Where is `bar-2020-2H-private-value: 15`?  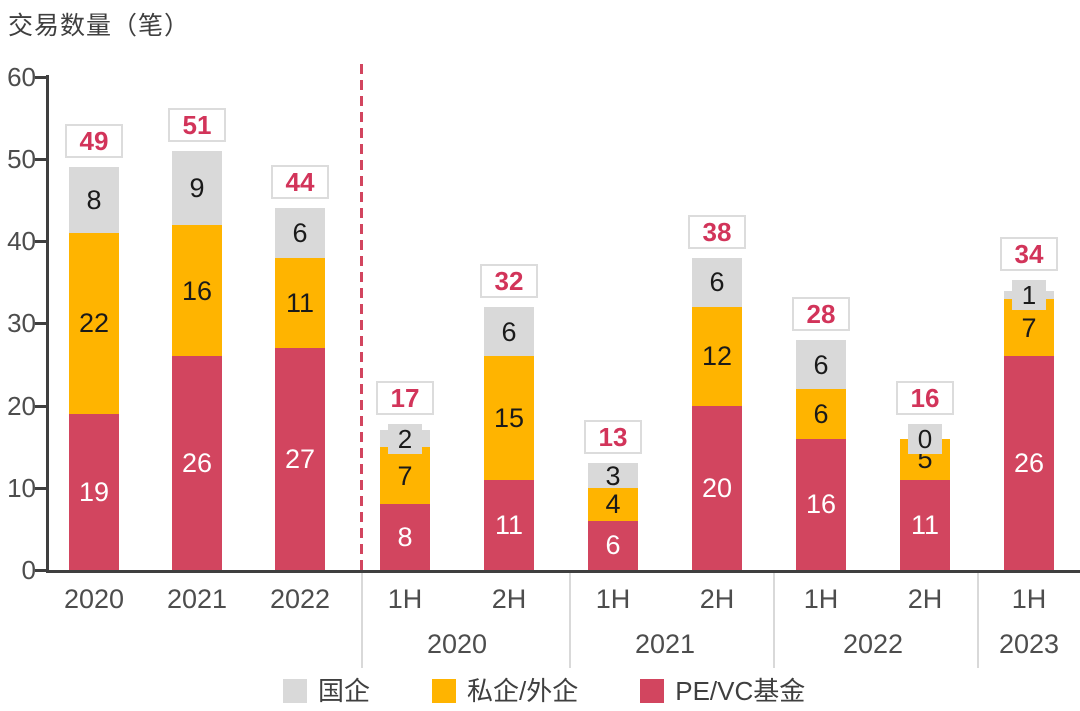
bar-2020-2H-private-value: 15 is located at coordinates (509, 417).